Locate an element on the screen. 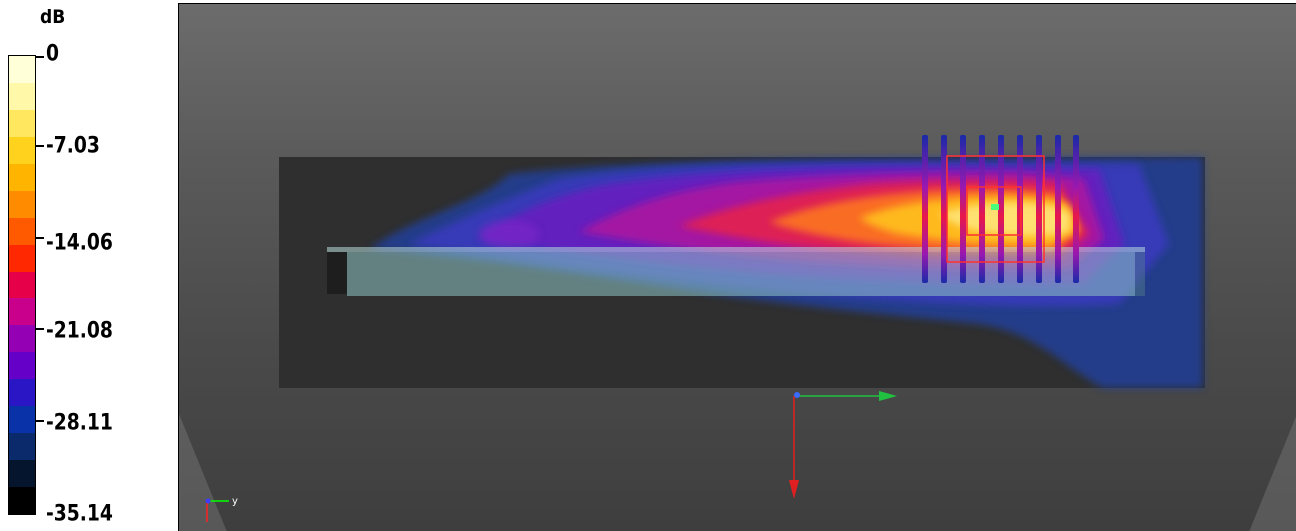 The width and height of the screenshot is (1296, 531). legend-tick-label: -14.06 is located at coordinates (79, 243).